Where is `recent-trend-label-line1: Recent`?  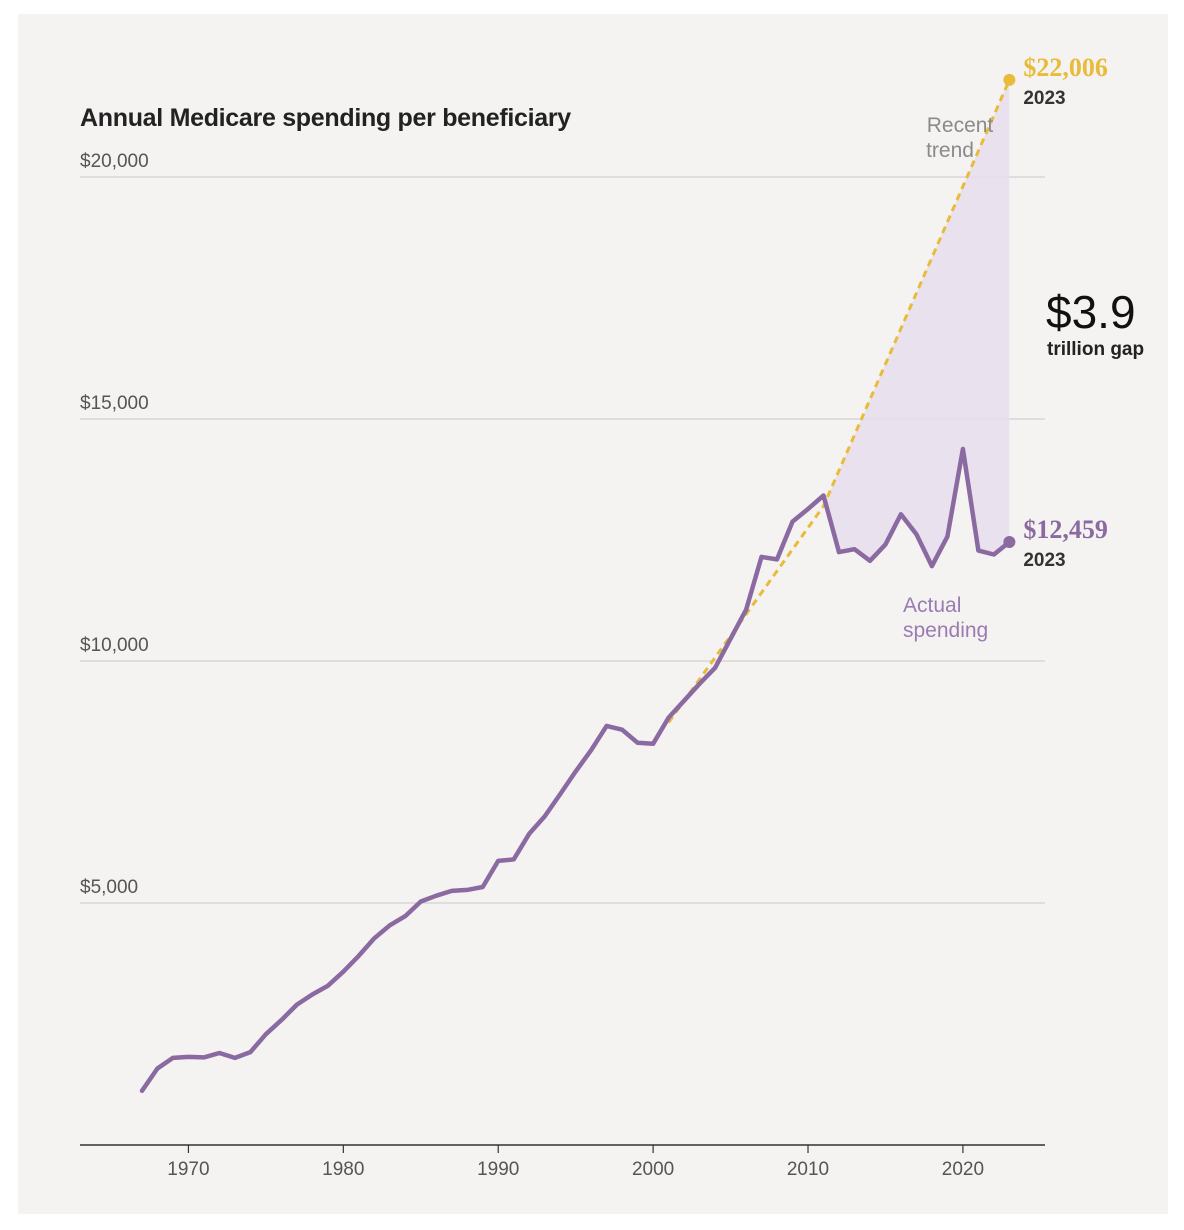 recent-trend-label-line1: Recent is located at coordinates (960, 125).